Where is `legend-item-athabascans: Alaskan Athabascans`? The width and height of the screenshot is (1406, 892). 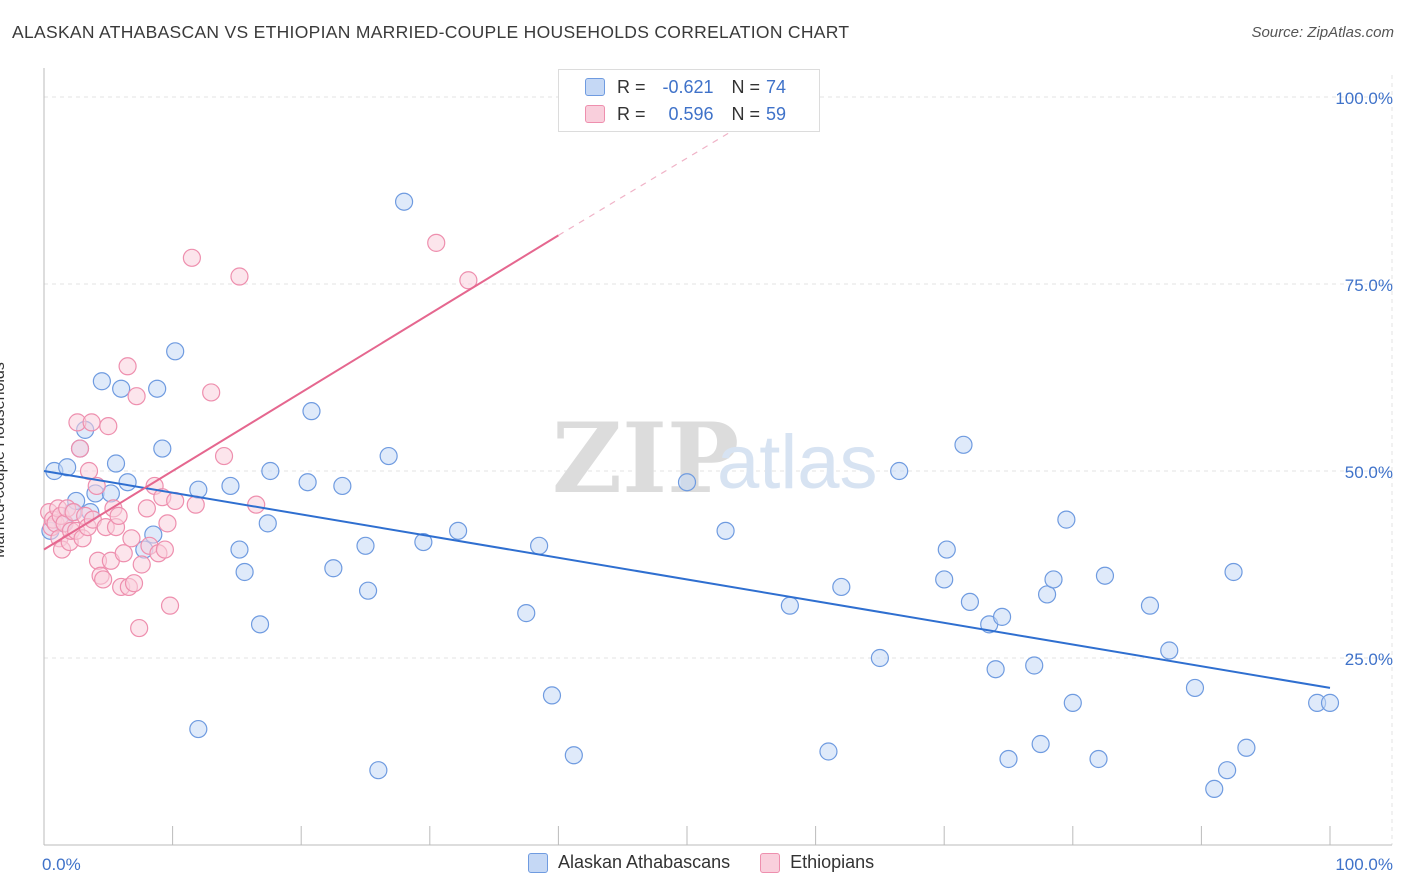
legend-item-athabascans: Alaskan Athabascans is located at coordinates (629, 862).